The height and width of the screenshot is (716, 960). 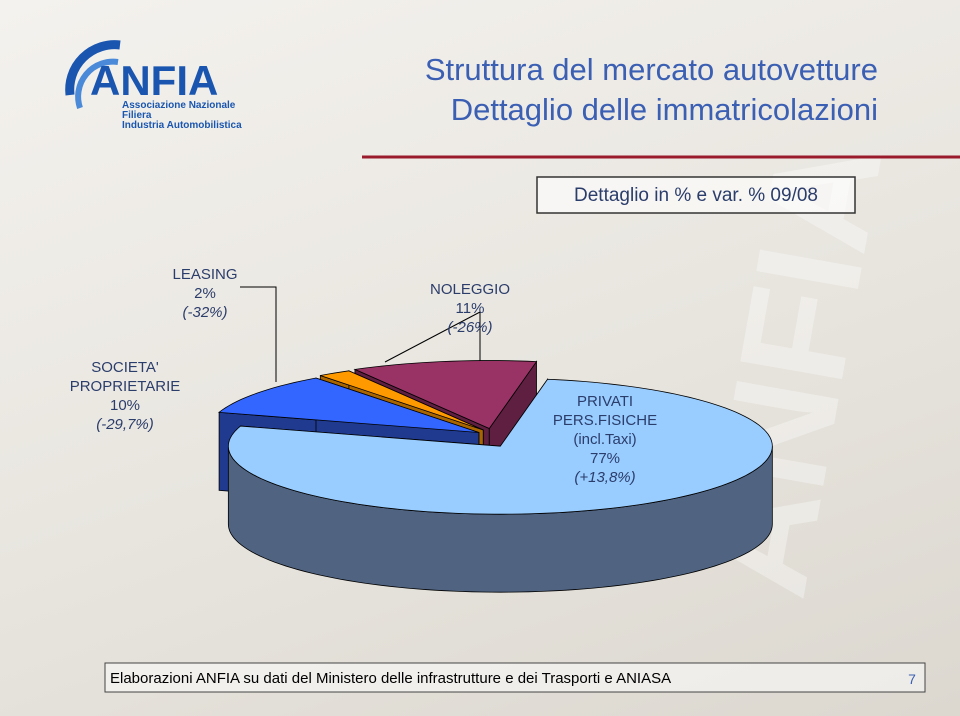 I want to click on subtitle-box, so click(x=696, y=195).